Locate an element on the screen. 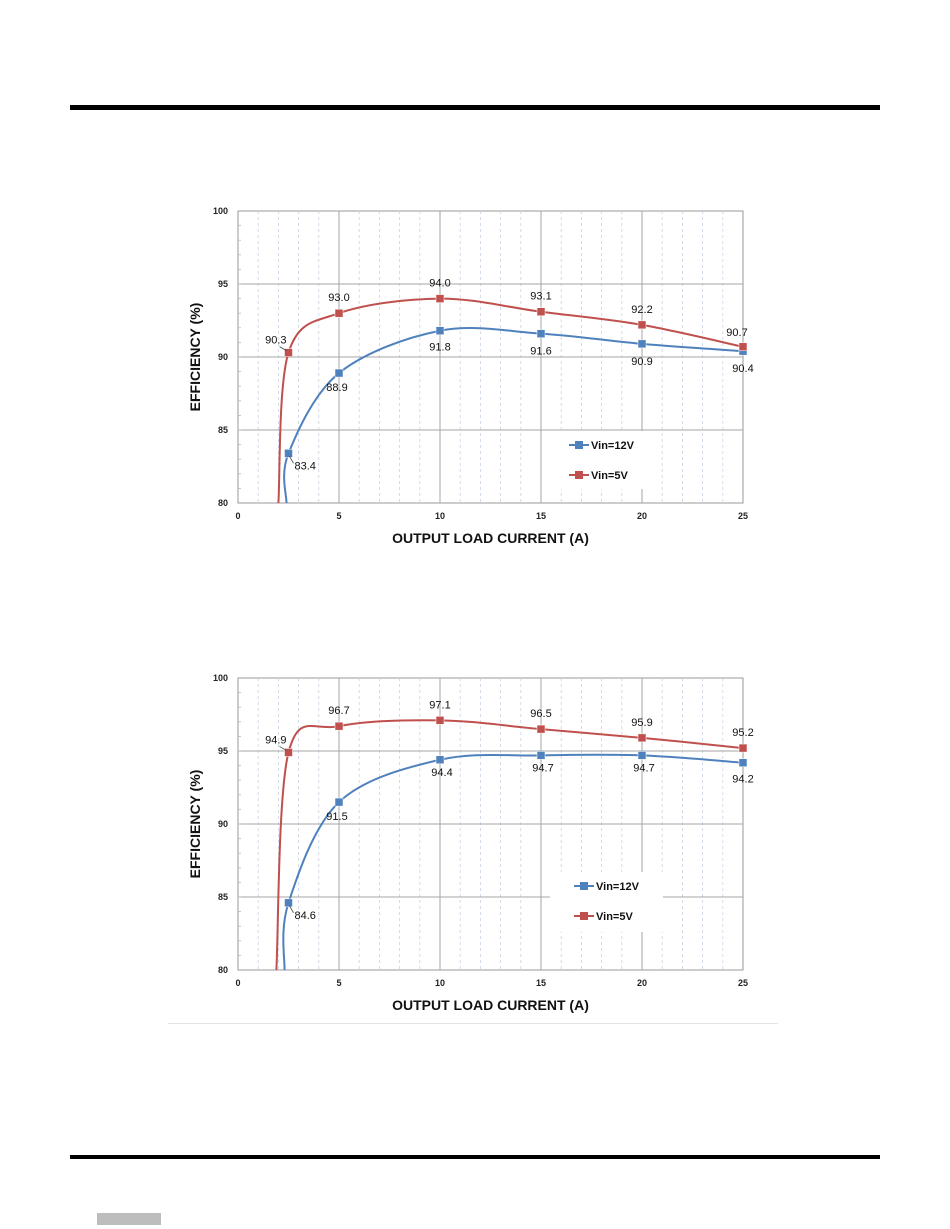  data-label: 91.5 is located at coordinates (336, 817).